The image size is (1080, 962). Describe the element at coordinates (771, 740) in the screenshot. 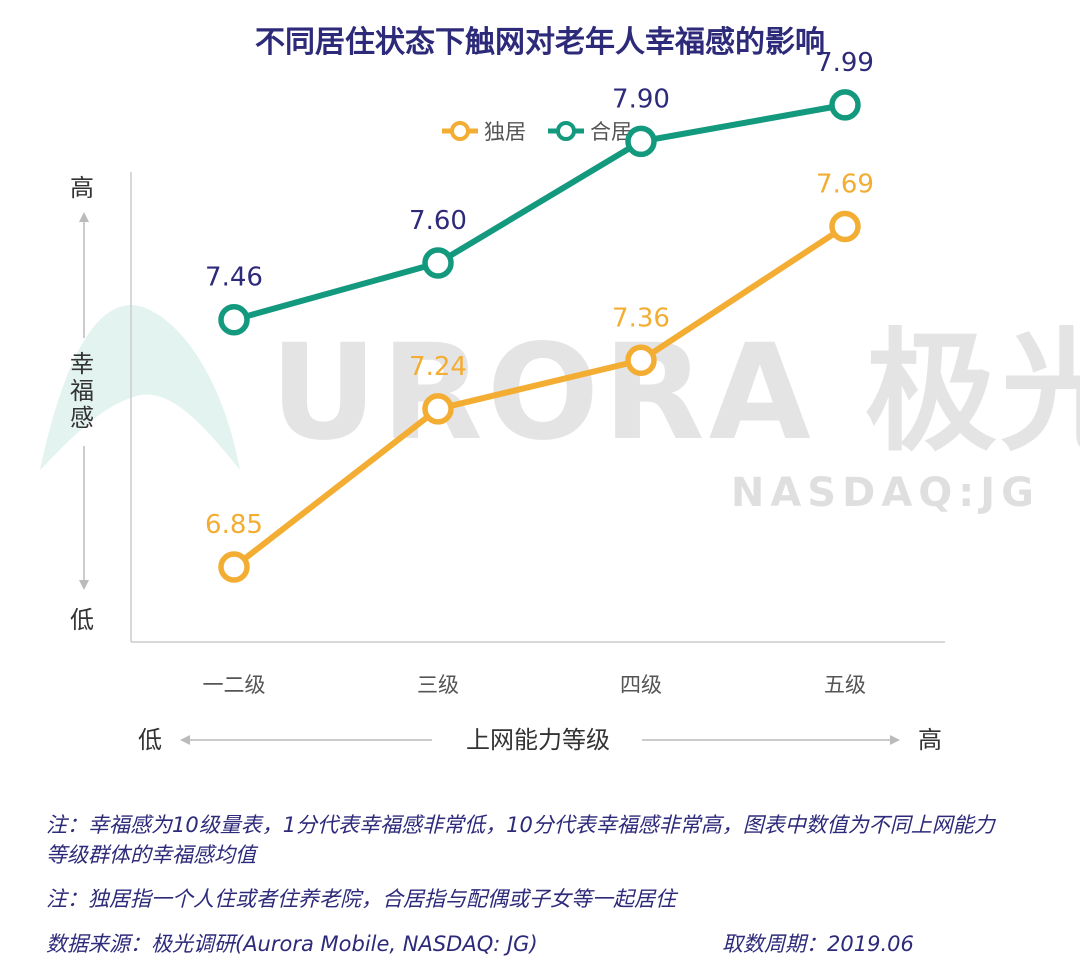

I see `x-axis-right-arrow` at that location.